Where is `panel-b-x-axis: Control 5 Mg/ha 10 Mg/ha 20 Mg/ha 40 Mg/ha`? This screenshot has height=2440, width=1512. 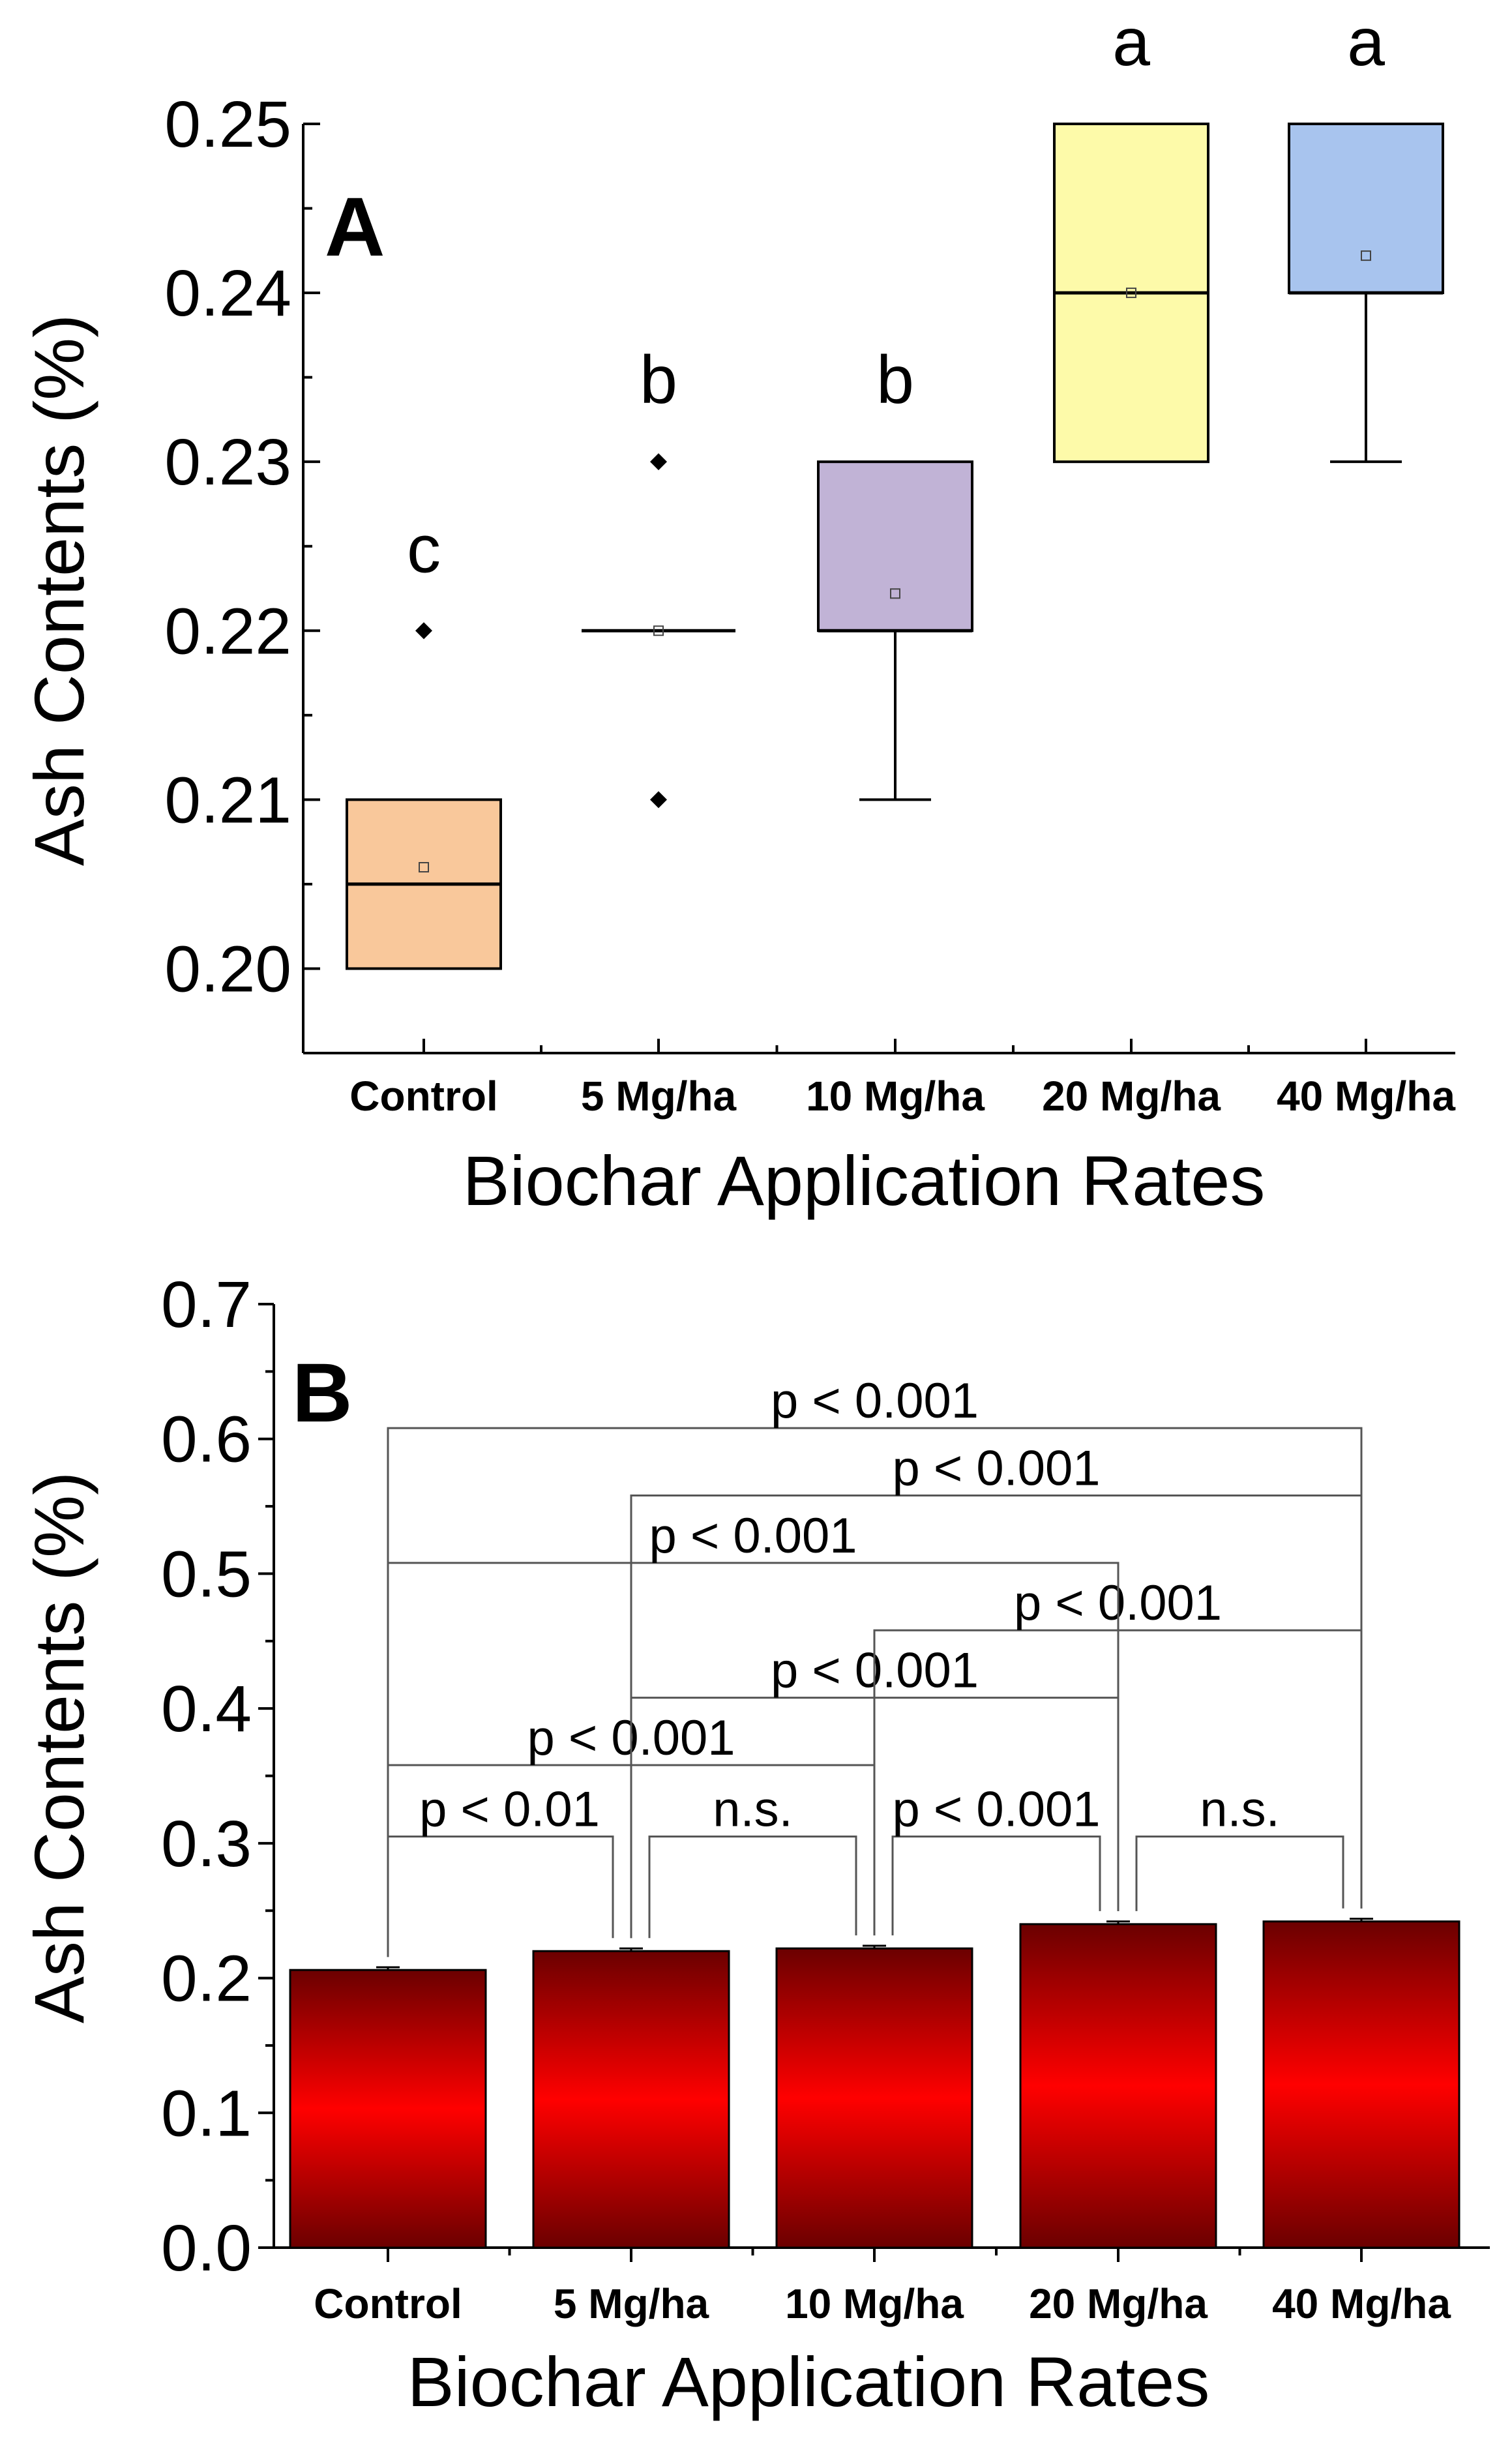
panel-b-x-axis: Control 5 Mg/ha 10 Mg/ha 20 Mg/ha 40 Mg/ha is located at coordinates (882, 2286).